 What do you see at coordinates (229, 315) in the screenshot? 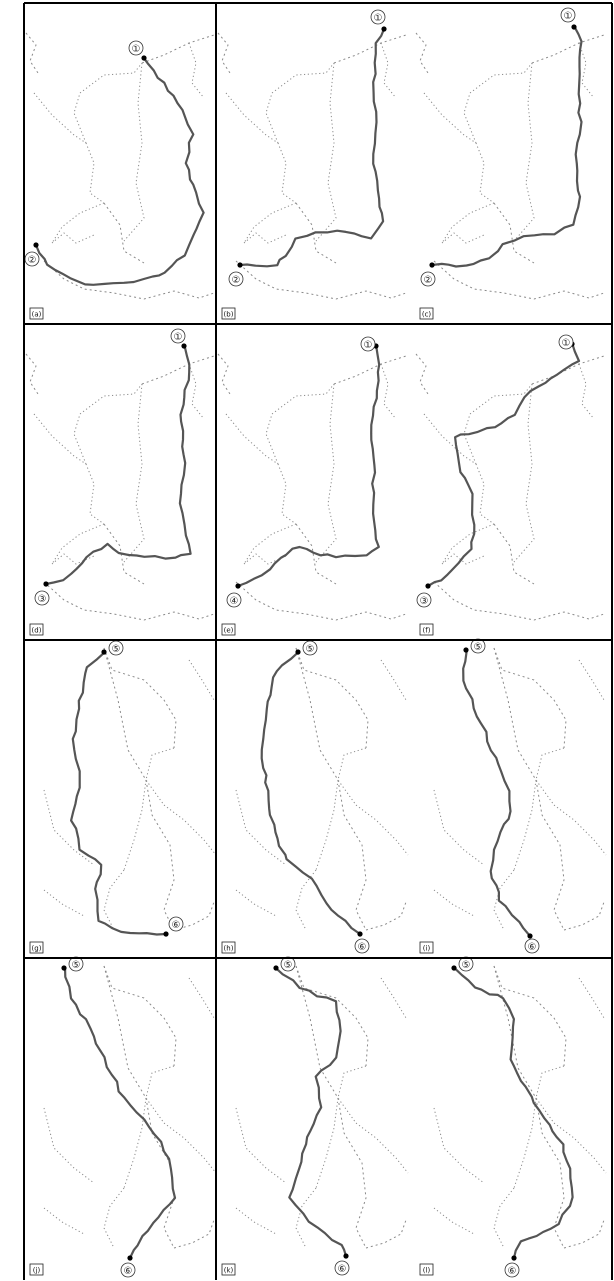
I see `panel-label-1: (b)` at bounding box center [229, 315].